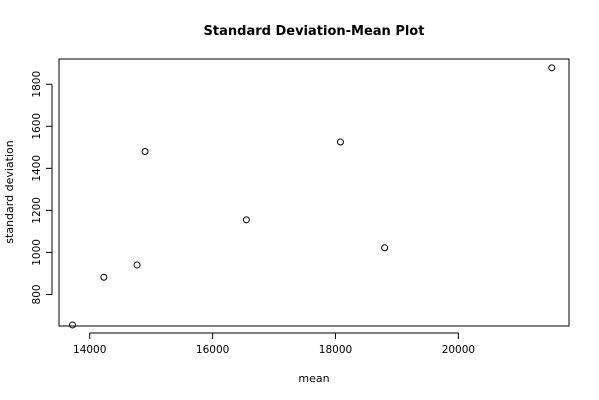  Describe the element at coordinates (37, 168) in the screenshot. I see `y-tick-label: 1400` at that location.